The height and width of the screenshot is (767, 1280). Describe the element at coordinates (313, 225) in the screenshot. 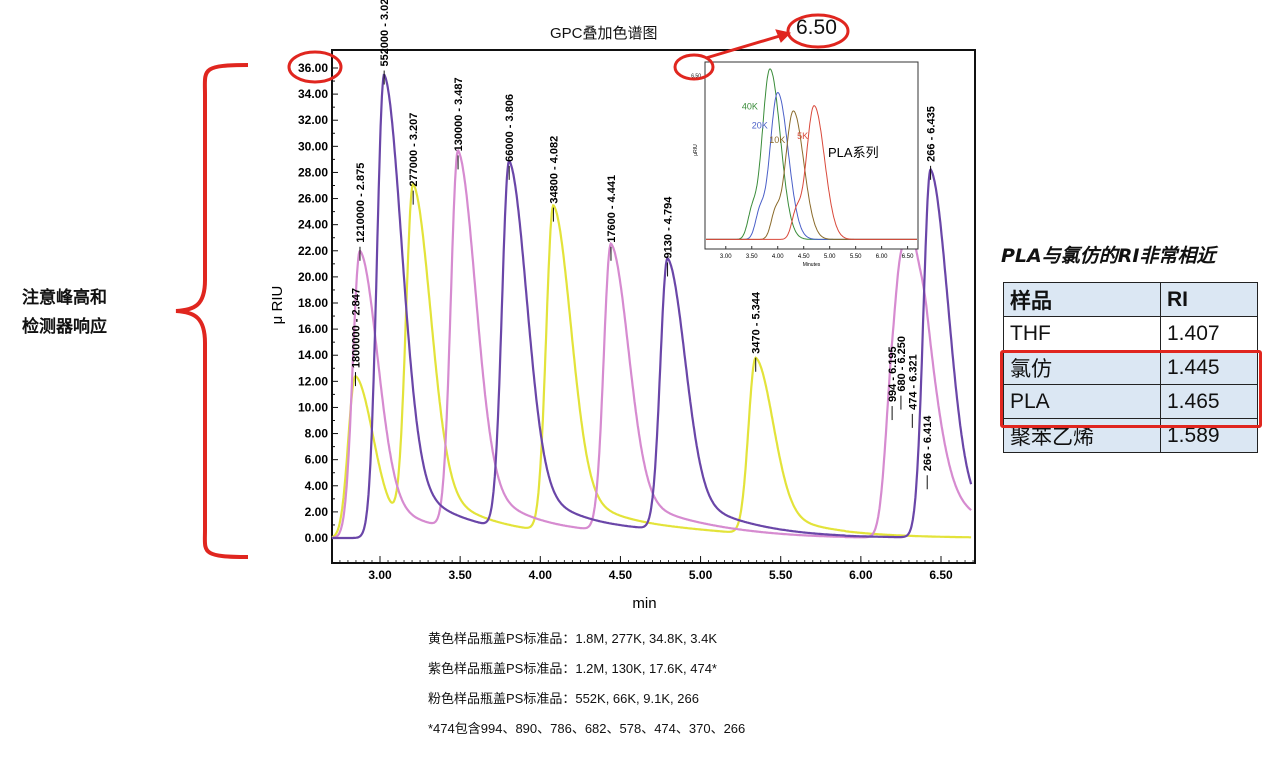

I see `y-tick-label: 24.00` at that location.